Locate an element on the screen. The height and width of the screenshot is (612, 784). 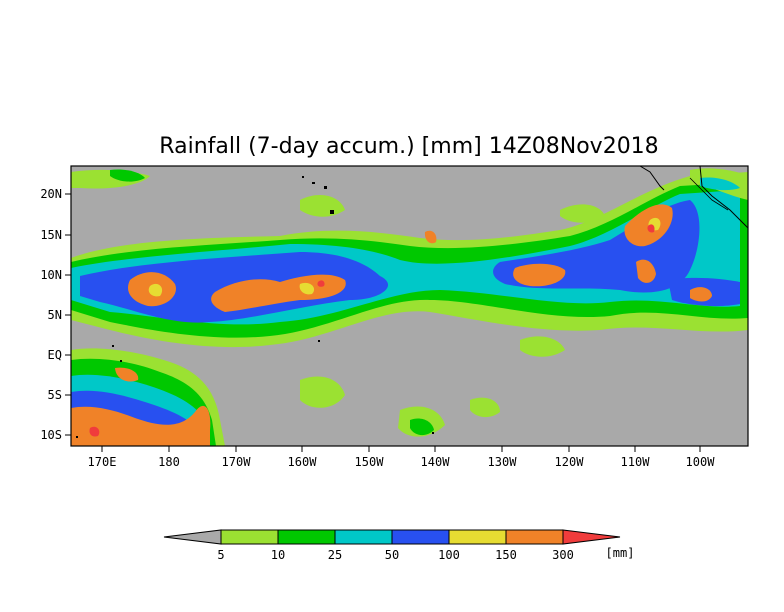
lon-label-170w: 170W is located at coordinates (237, 462).